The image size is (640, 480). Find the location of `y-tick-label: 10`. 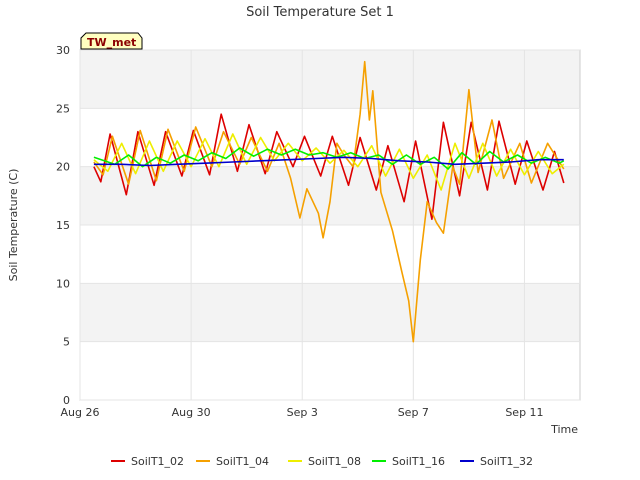

y-tick-label: 10 is located at coordinates (63, 283).